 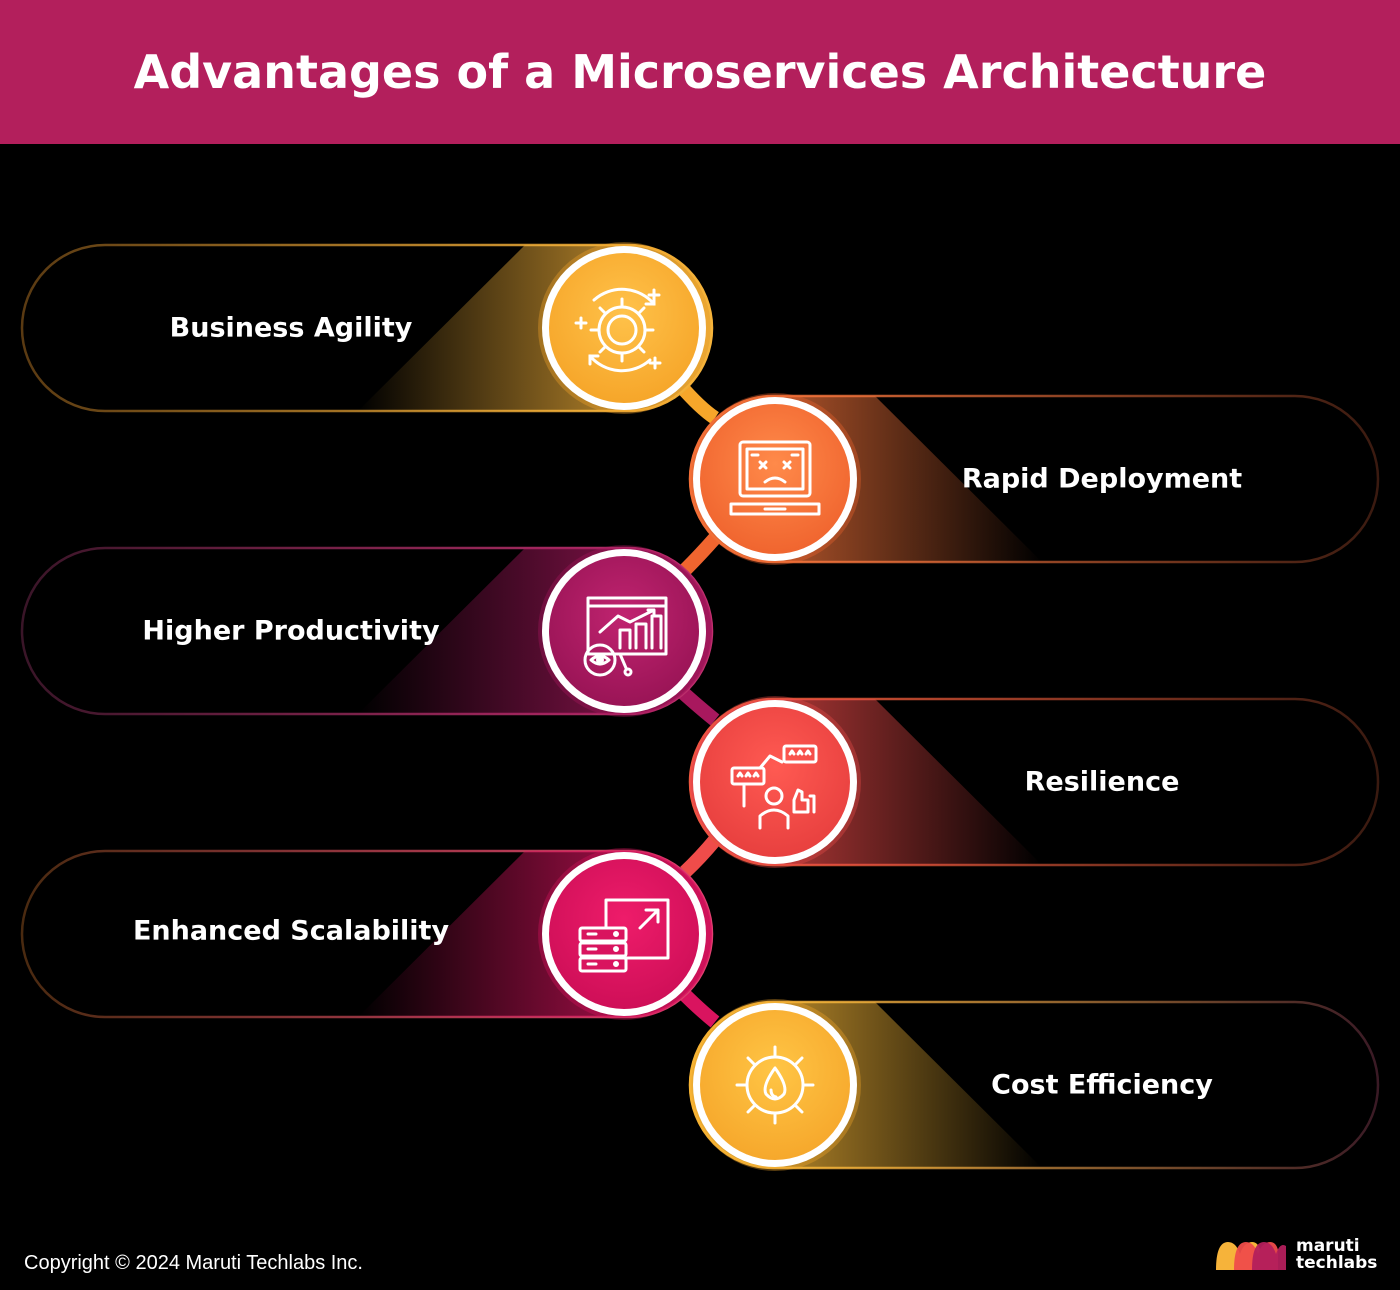 I want to click on item-label-cost-efficiency: Cost Efficiency, so click(x=1102, y=1085).